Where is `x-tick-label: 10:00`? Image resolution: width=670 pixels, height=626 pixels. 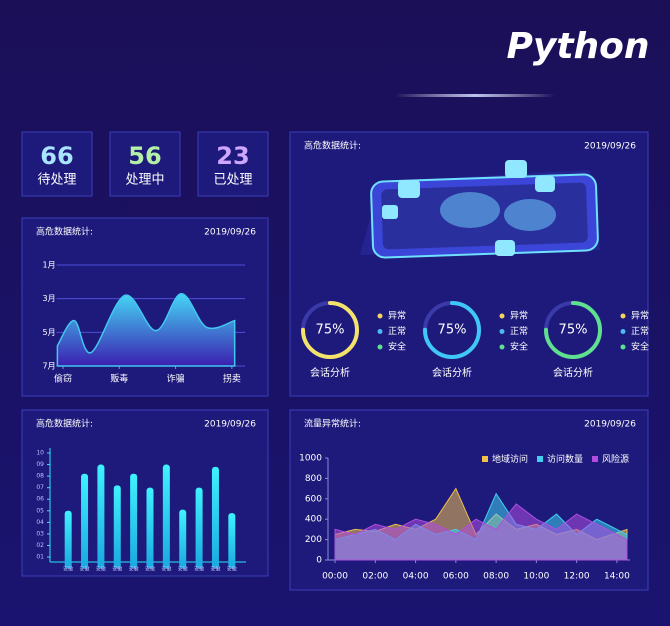 x-tick-label: 10:00 is located at coordinates (536, 577).